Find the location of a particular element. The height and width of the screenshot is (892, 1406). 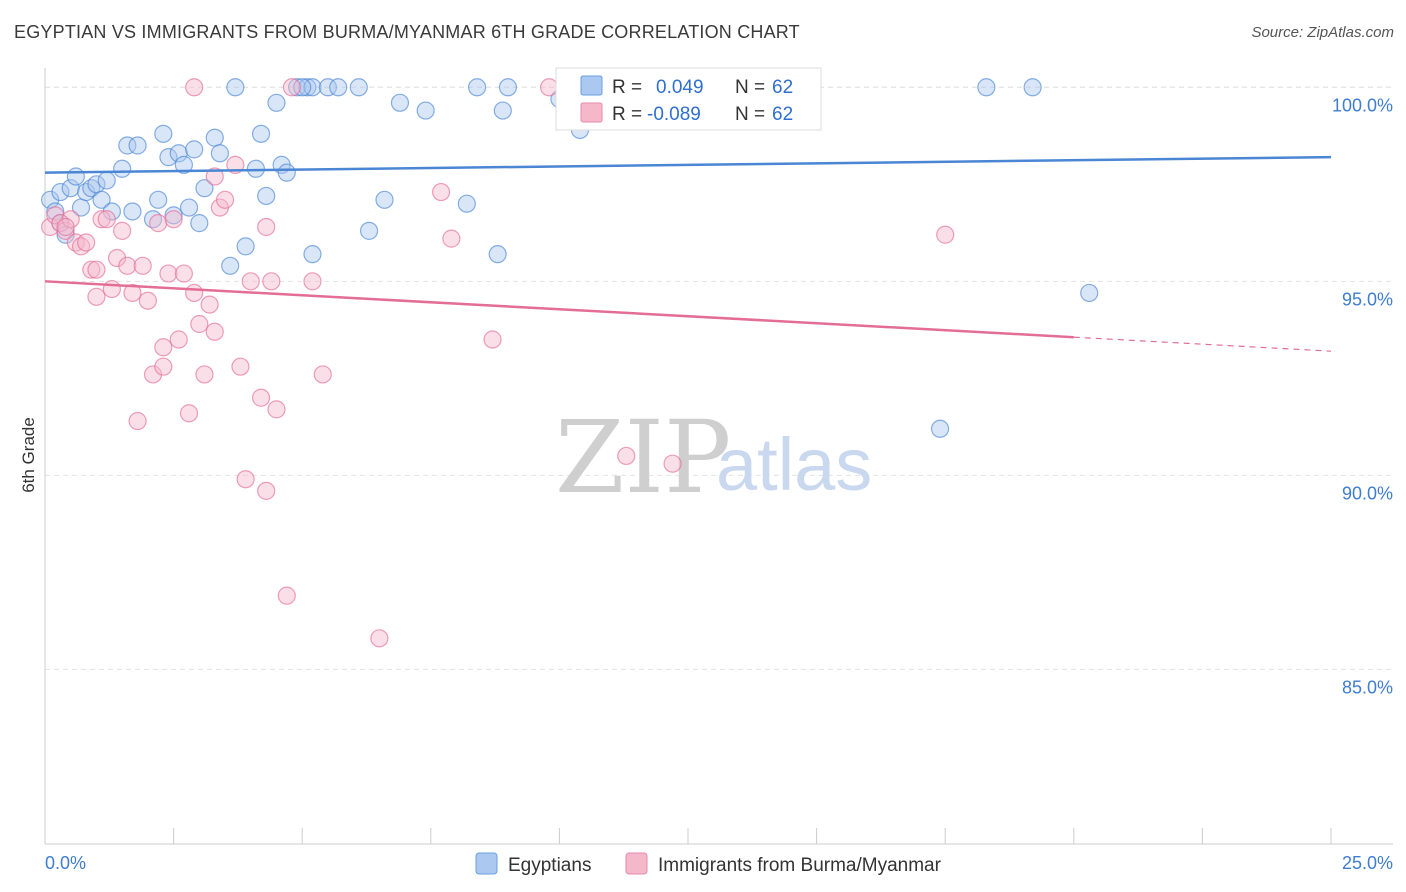

watermark: ZIP atlas is located at coordinates (713, 457).